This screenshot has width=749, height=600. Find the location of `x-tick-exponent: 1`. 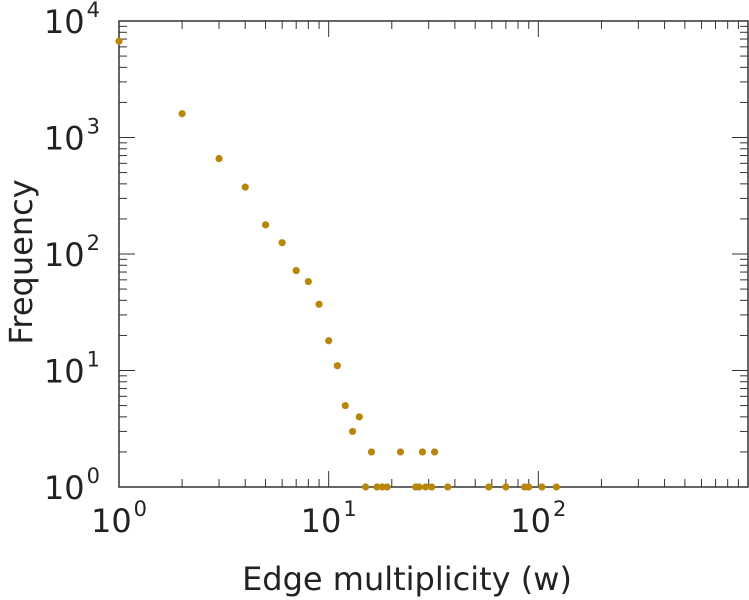

x-tick-exponent: 1 is located at coordinates (349, 509).